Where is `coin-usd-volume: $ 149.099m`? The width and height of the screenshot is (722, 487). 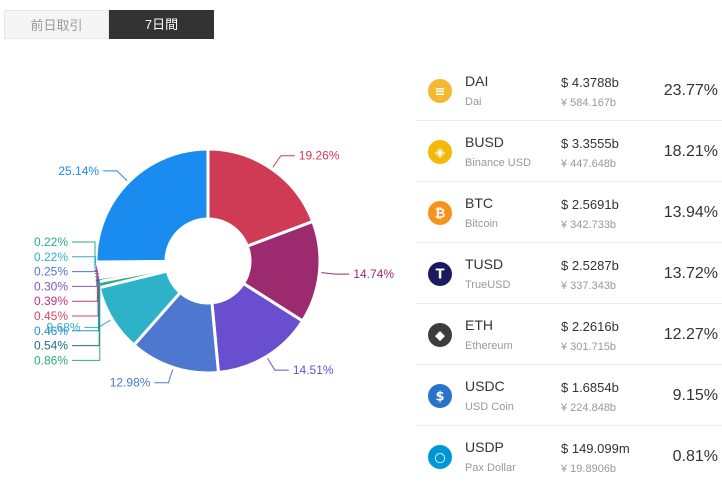 coin-usd-volume: $ 149.099m is located at coordinates (595, 448).